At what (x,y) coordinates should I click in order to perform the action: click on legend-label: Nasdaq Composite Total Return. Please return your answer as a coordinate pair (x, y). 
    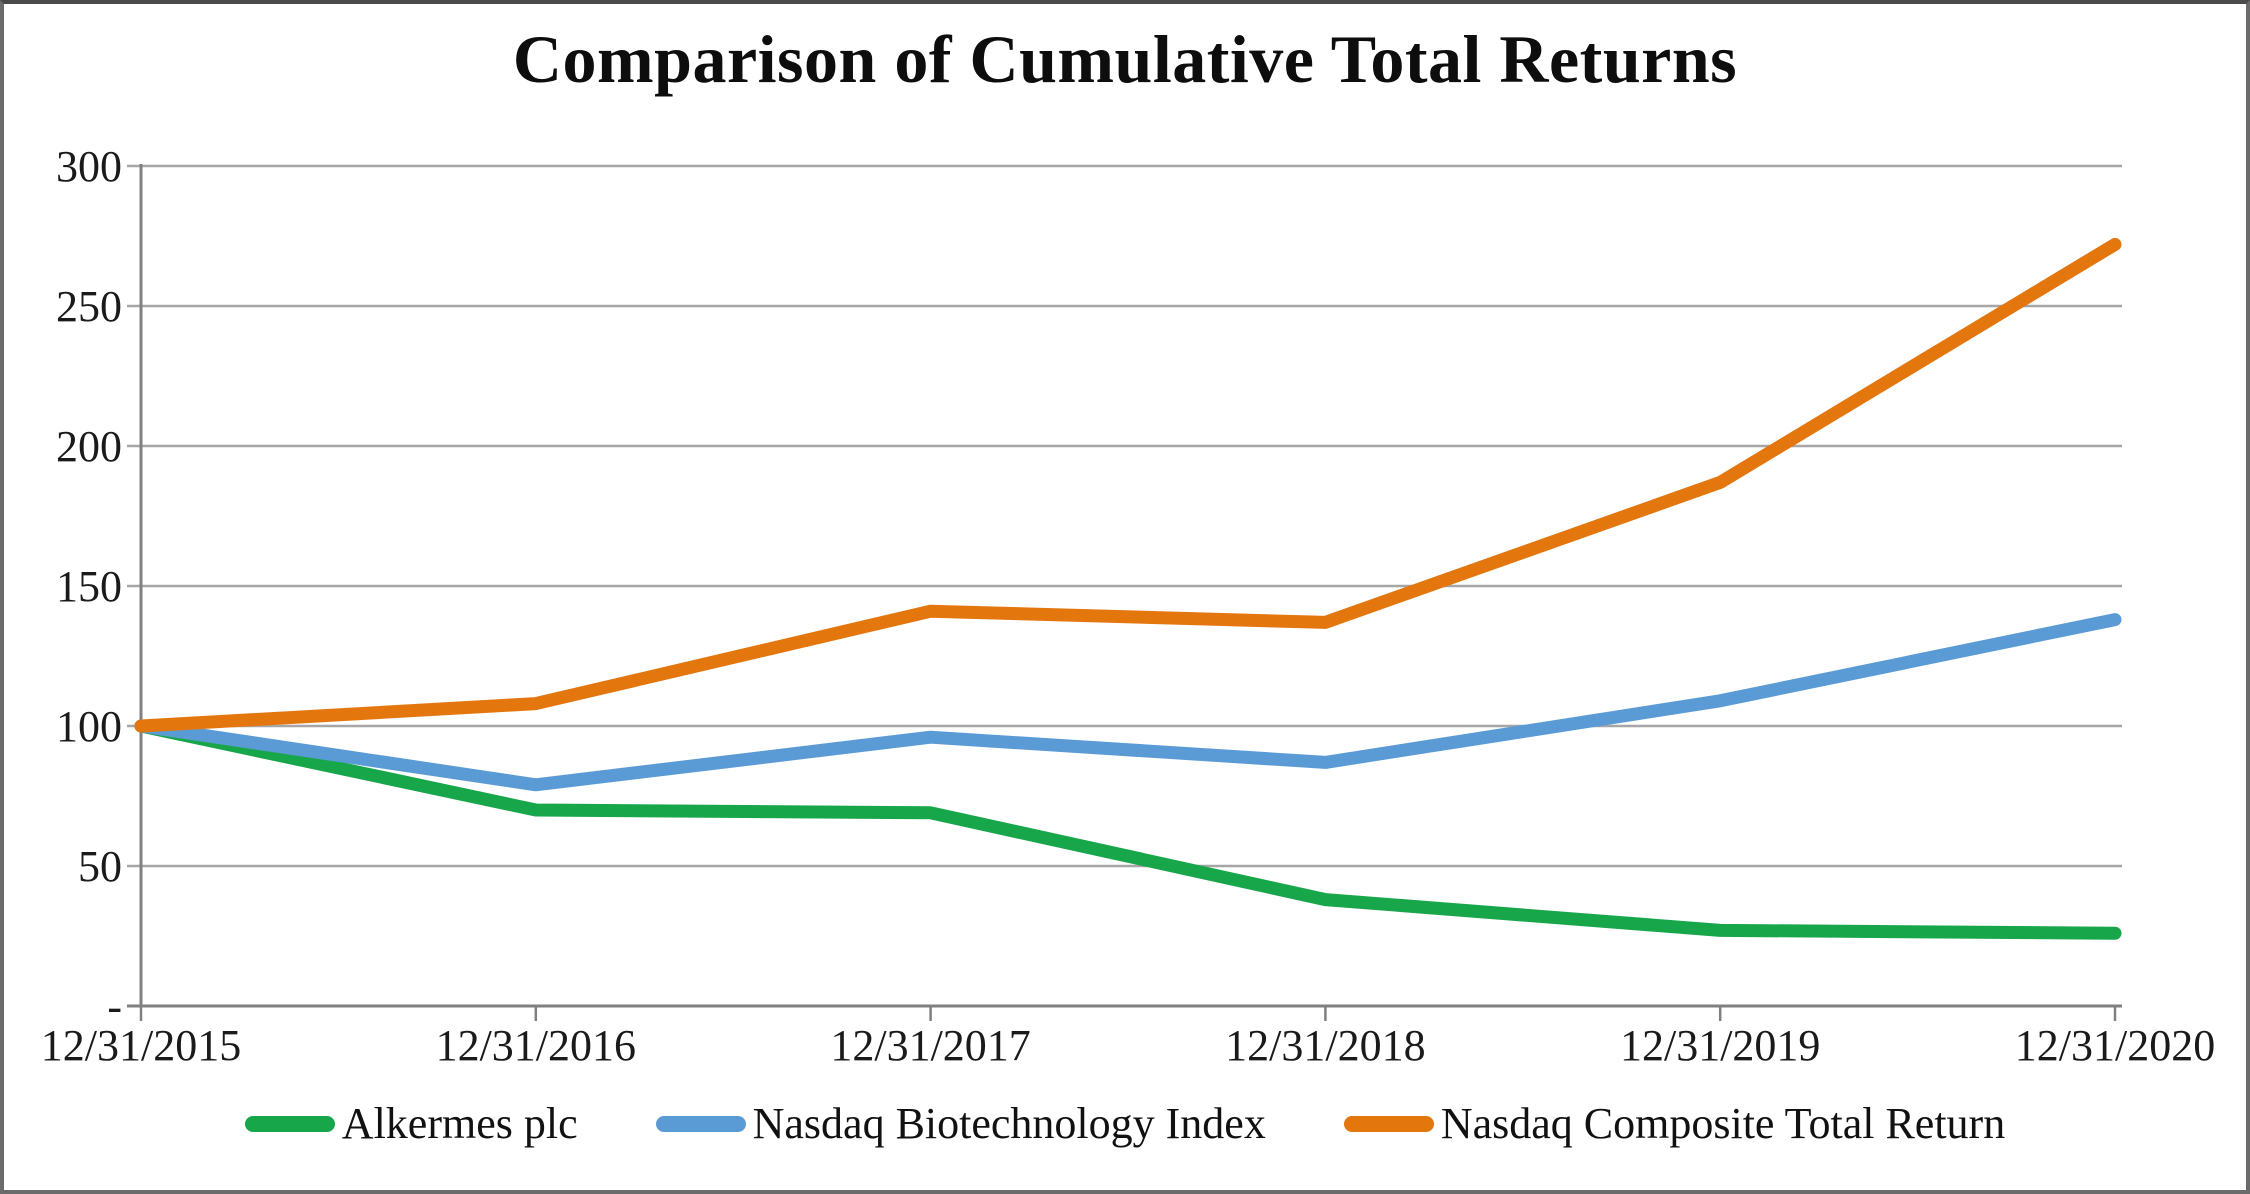
    Looking at the image, I should click on (1723, 1123).